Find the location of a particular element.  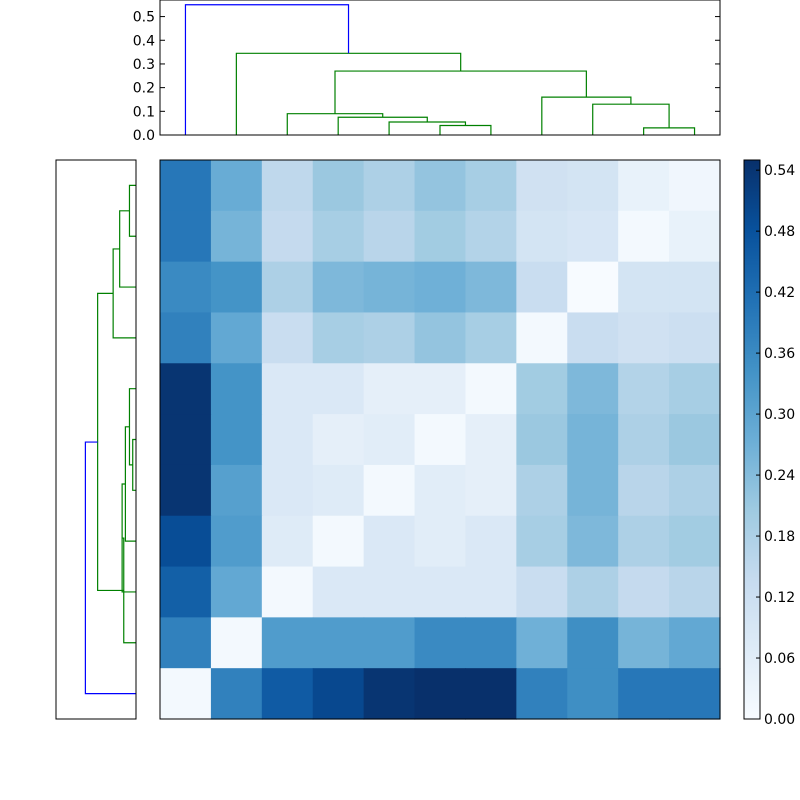

colorbar-tick-label: 0.30 is located at coordinates (779, 415).